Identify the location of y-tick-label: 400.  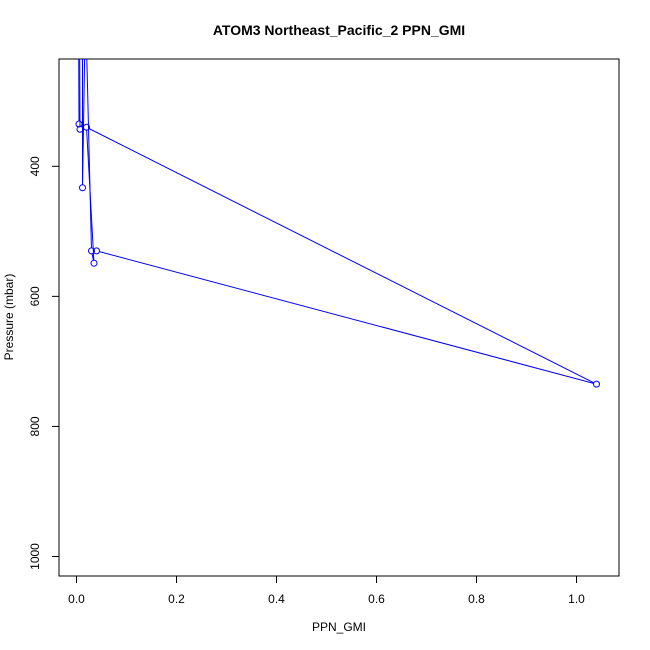
(35, 166).